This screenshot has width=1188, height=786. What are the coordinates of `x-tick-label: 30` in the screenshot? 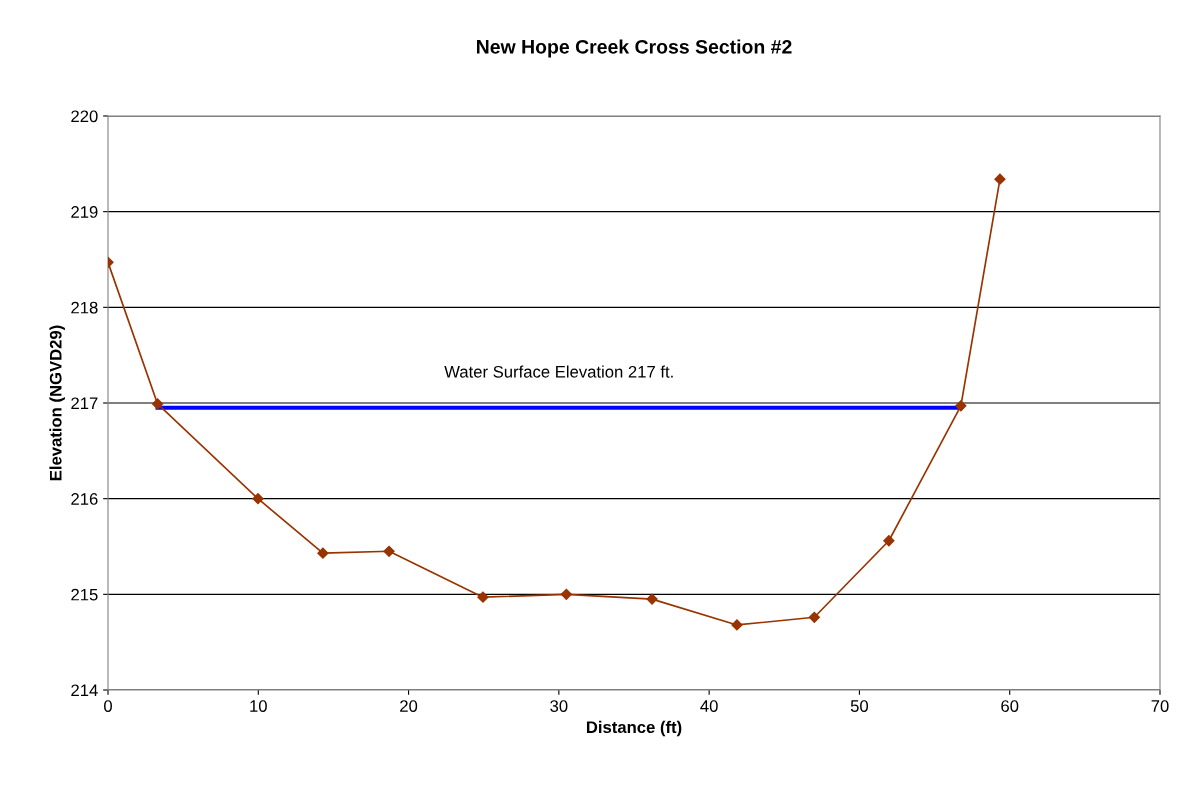 It's located at (559, 706).